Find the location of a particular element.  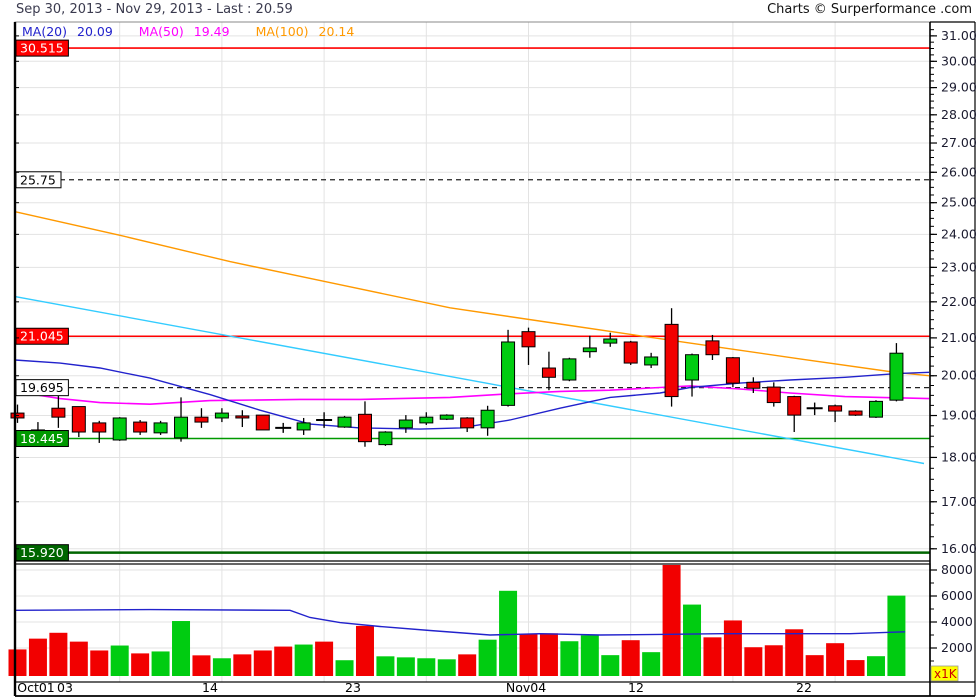

level-label-text: 21.045 is located at coordinates (42, 336).